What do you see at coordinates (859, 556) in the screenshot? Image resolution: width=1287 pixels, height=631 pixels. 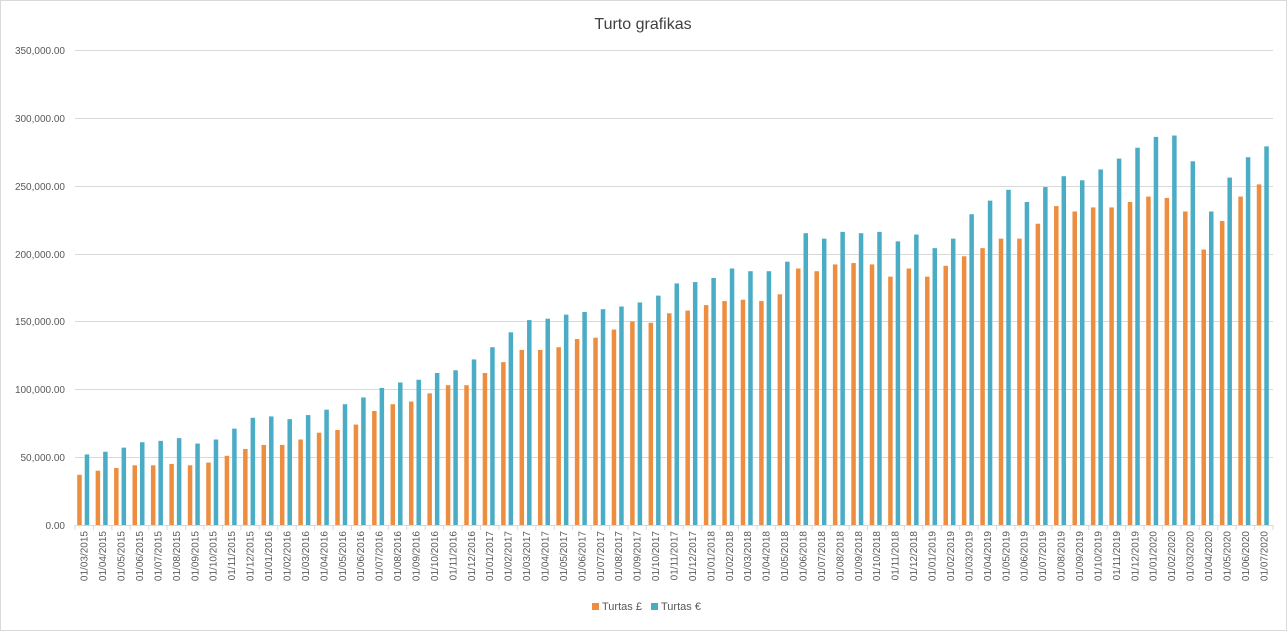 I see `x-tick-label: 01/09/2018` at bounding box center [859, 556].